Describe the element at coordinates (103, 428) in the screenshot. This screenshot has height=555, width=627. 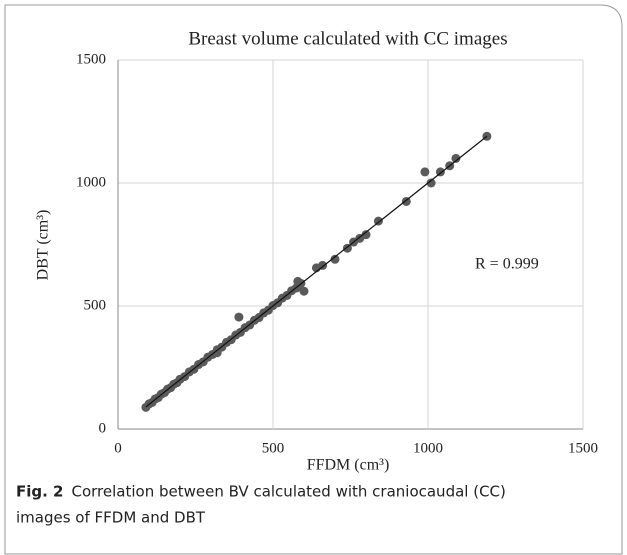
I see `y-tick-label: 0` at that location.